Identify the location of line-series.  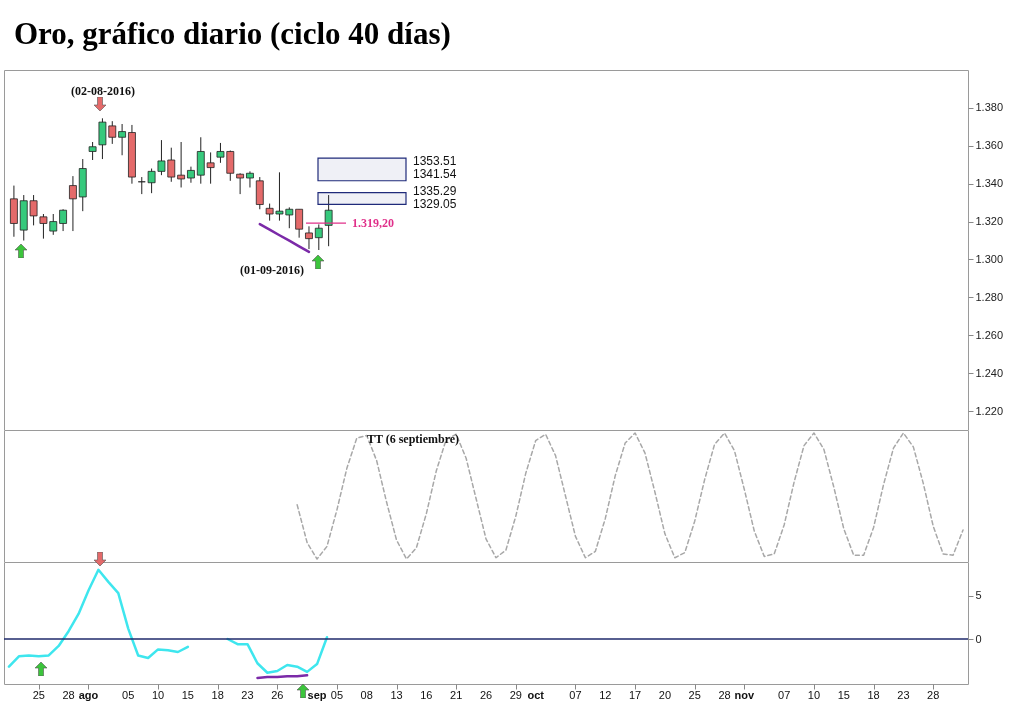
(284, 238).